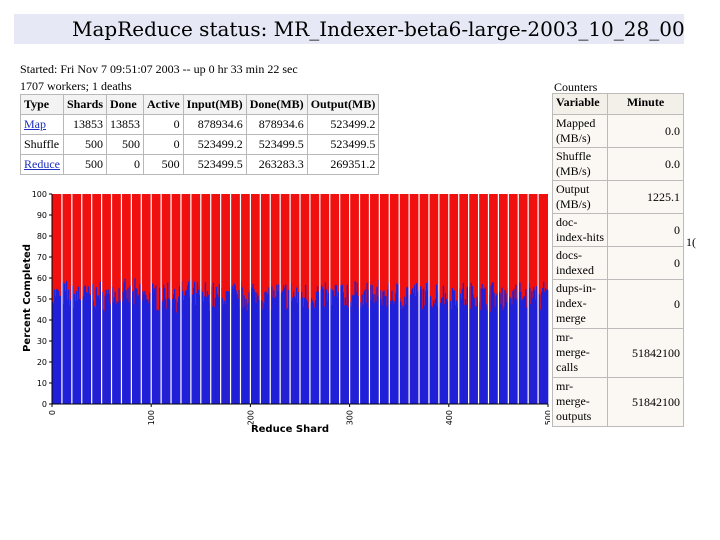 Image resolution: width=720 pixels, height=540 pixels. What do you see at coordinates (42, 104) in the screenshot?
I see `col-type: Type` at bounding box center [42, 104].